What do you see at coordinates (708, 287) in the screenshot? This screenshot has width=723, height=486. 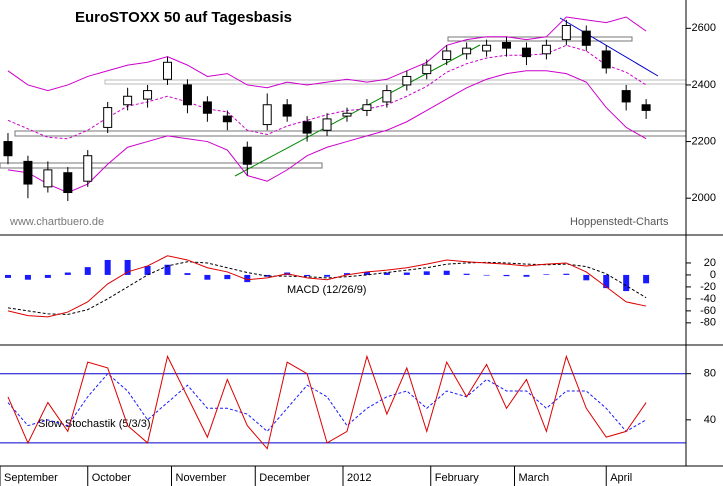 I see `y-tick-label: -20` at bounding box center [708, 287].